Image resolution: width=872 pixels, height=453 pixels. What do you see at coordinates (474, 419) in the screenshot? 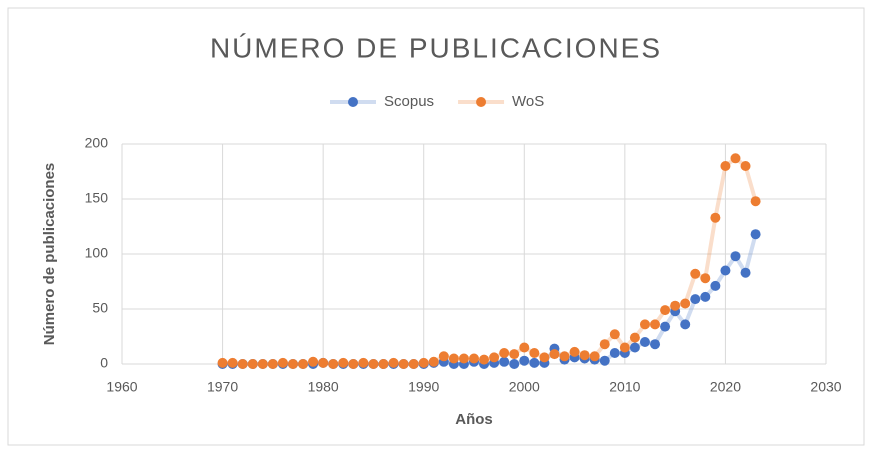
I see `x-axis-title: Años` at bounding box center [474, 419].